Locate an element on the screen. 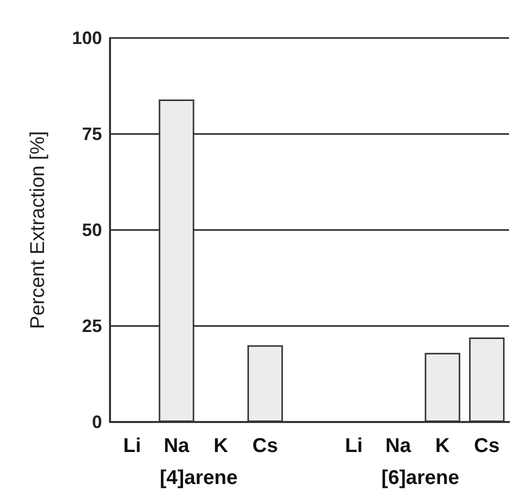  y-tick-label: 0 is located at coordinates (97, 422).